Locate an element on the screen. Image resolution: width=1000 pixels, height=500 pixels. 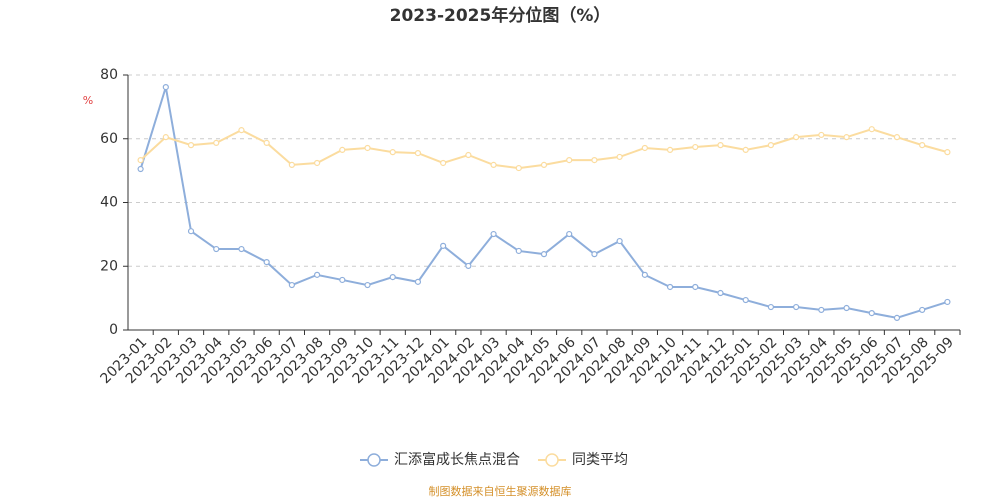
legend-label: 同类平均 is located at coordinates (600, 460).